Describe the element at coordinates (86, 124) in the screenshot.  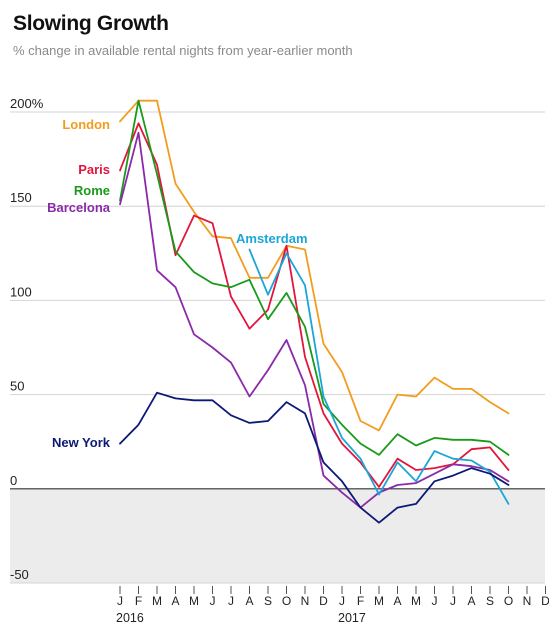
I see `series-label-london: London` at that location.